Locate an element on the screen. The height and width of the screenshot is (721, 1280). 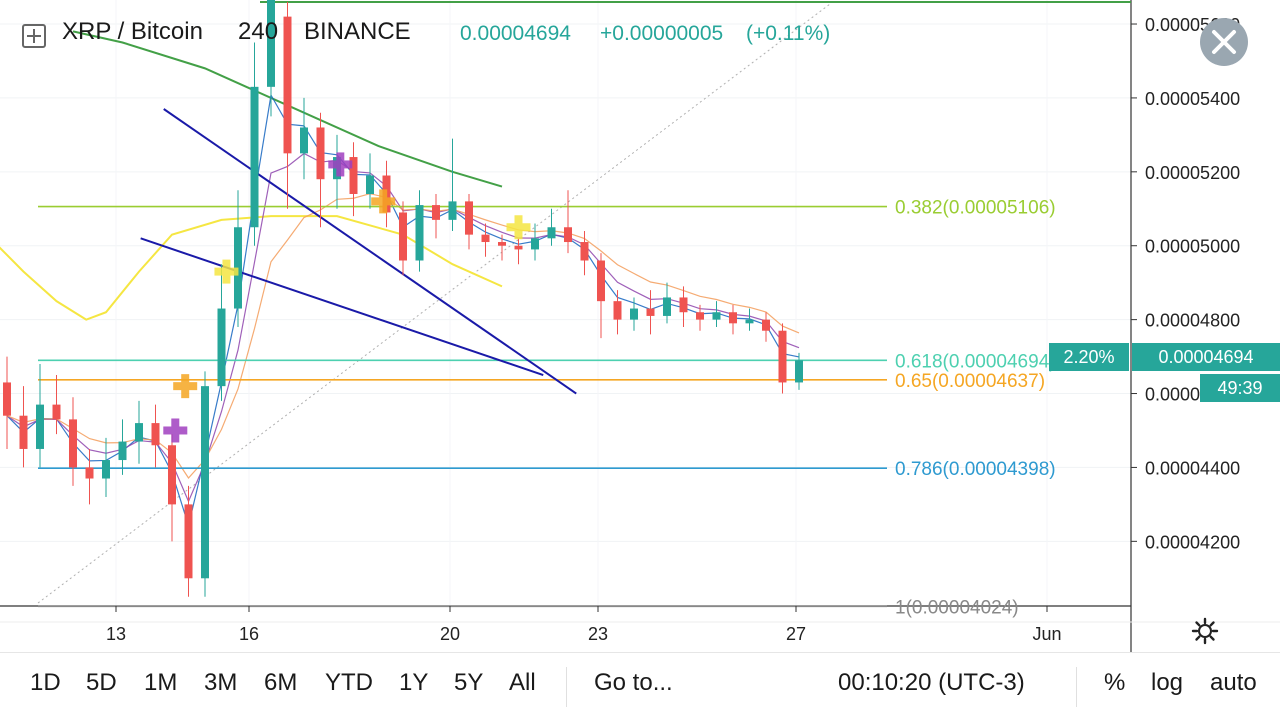
close-button is located at coordinates (1224, 42).